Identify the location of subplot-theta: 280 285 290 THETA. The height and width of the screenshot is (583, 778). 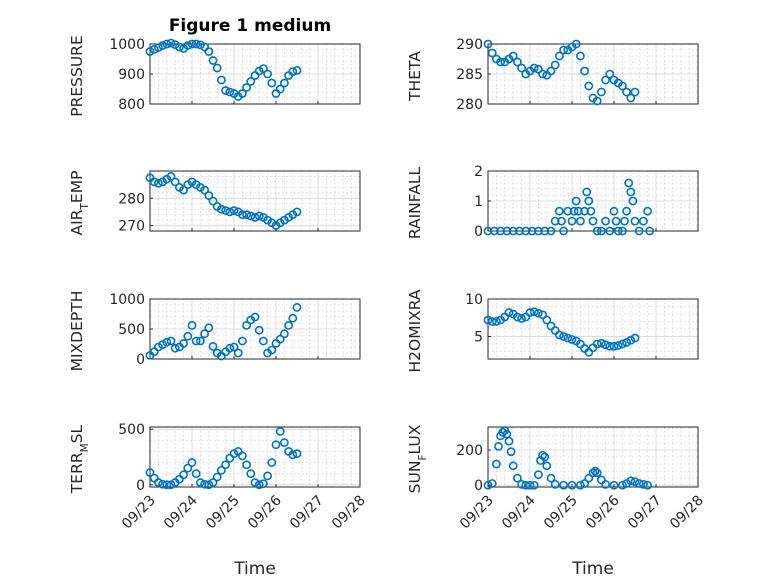
(552, 75).